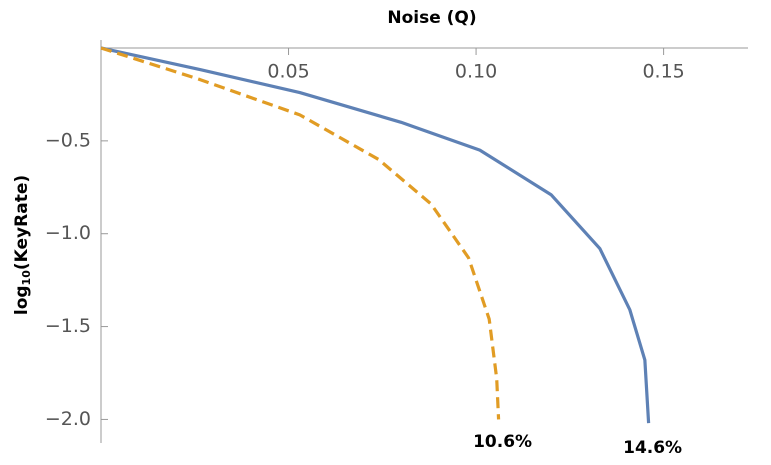 This screenshot has height=465, width=771. Describe the element at coordinates (68, 233) in the screenshot. I see `y-tick-label: −1.0` at that location.